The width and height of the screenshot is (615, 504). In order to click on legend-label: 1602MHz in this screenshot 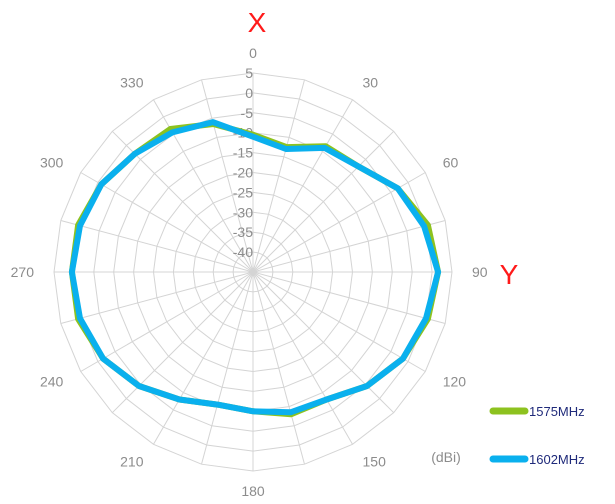, I will do `click(557, 459)`.